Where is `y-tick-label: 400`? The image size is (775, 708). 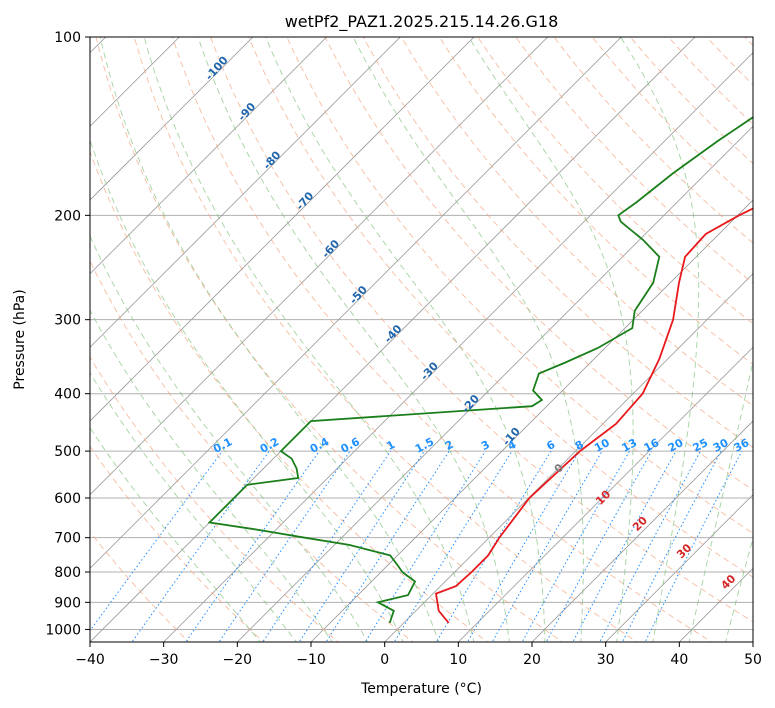
y-tick-label: 400 is located at coordinates (67, 395).